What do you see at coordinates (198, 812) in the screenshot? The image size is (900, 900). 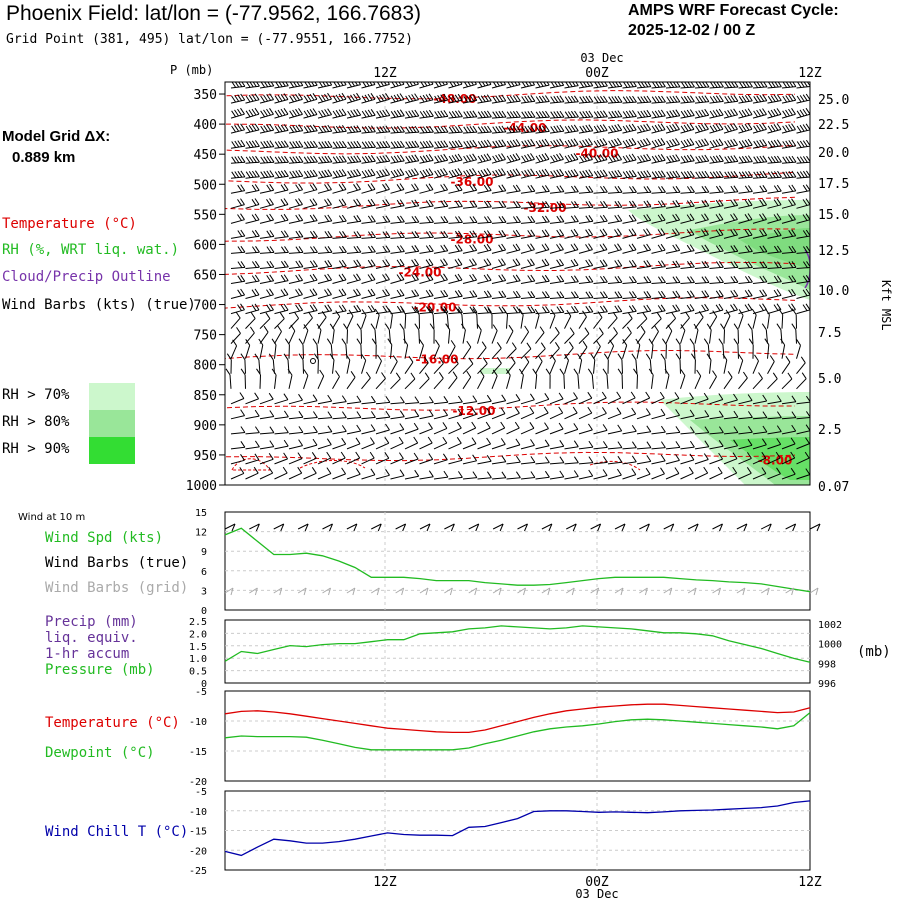 I see `windchill-ytick-label: -10` at bounding box center [198, 812].